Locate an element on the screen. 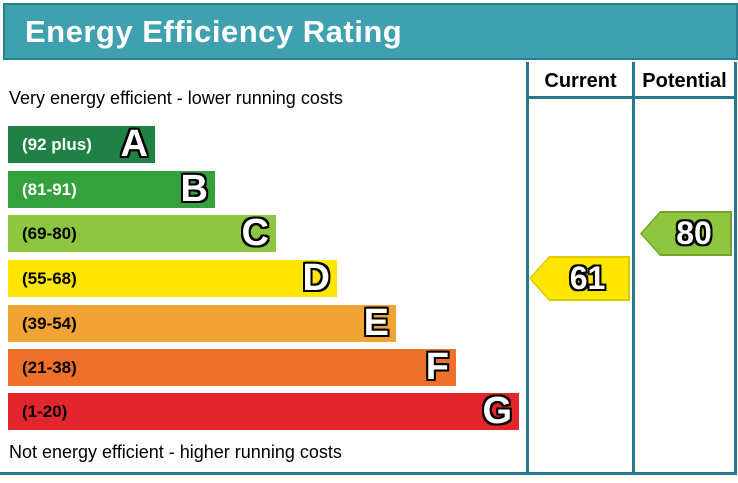  potential-rating-value: 80 is located at coordinates (694, 233).